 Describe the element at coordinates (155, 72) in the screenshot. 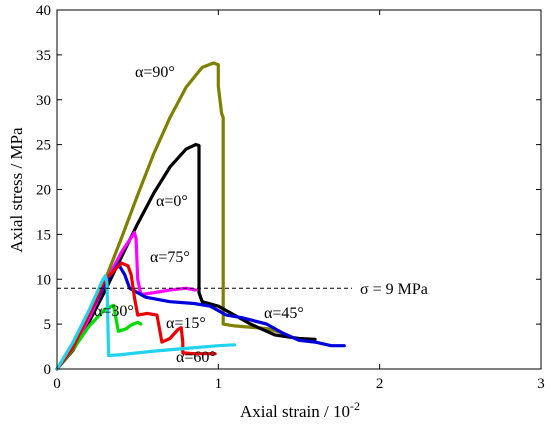

I see `label-alpha-90: α=90°` at that location.